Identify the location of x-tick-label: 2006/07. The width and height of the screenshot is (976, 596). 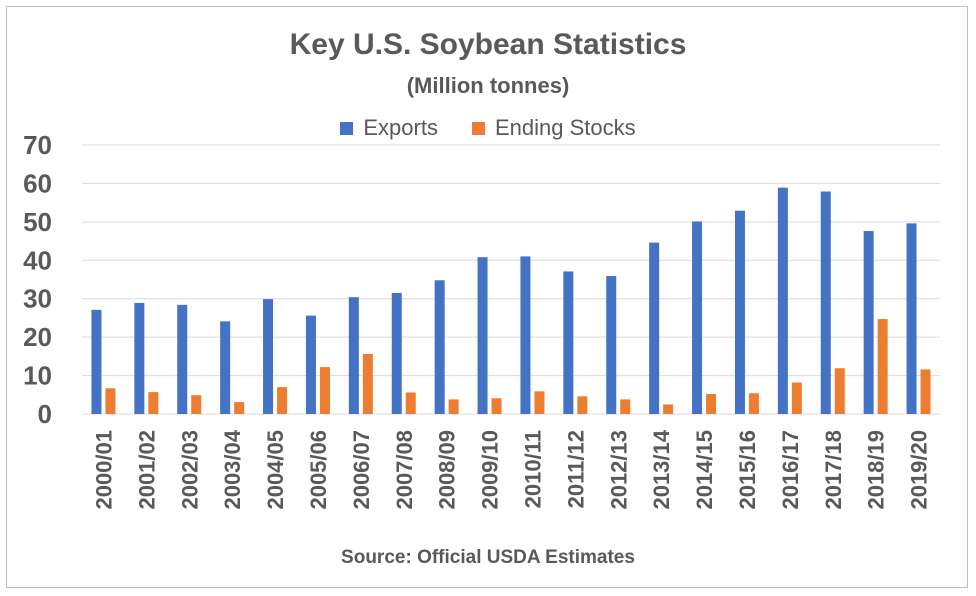
(361, 470).